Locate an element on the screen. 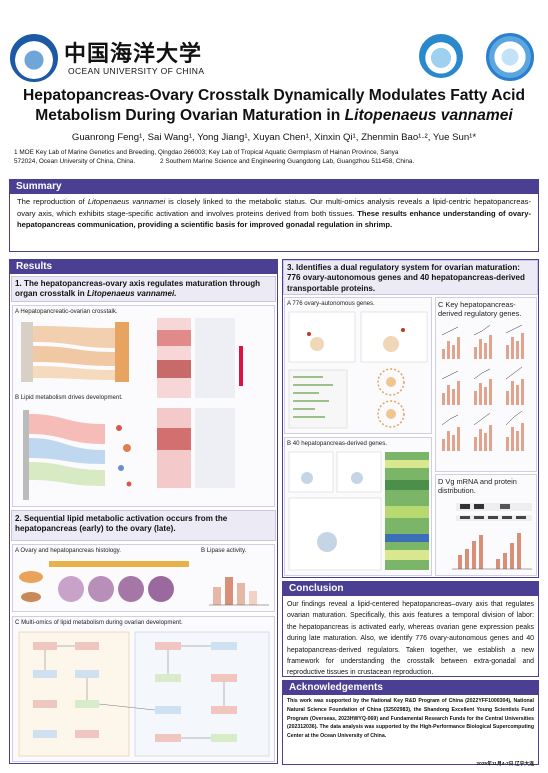  r2-heading-bg is located at coordinates (143, 525).